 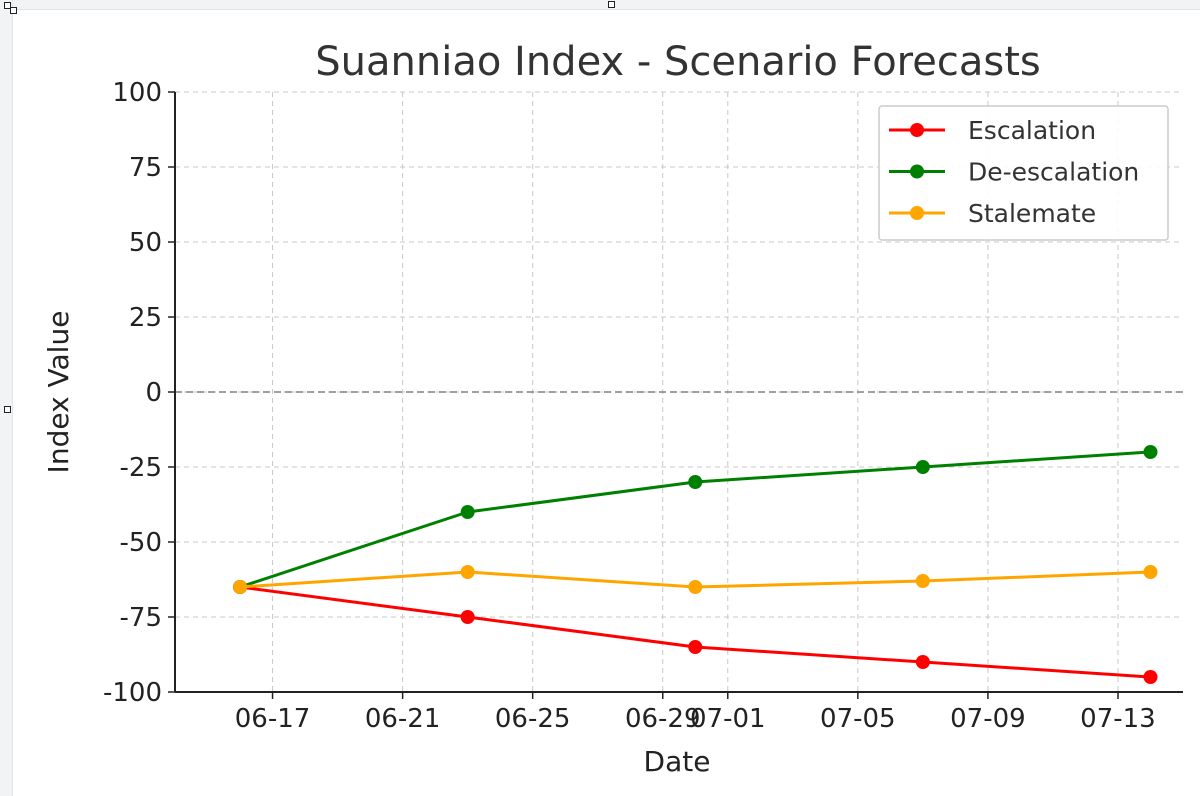 I want to click on resize-handle-top-left-inner, so click(x=13, y=10).